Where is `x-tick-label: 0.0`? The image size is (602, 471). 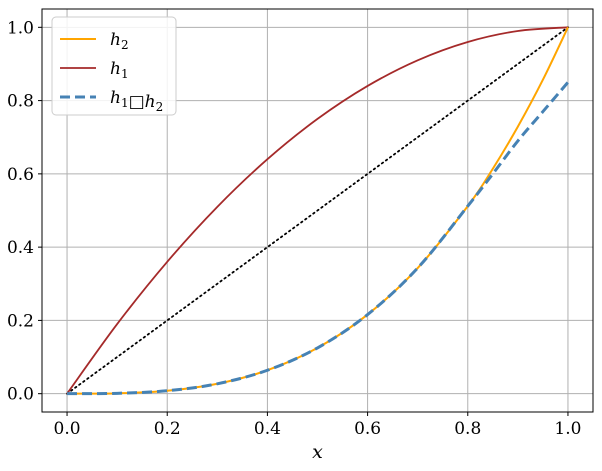
x-tick-label: 0.0 is located at coordinates (67, 429).